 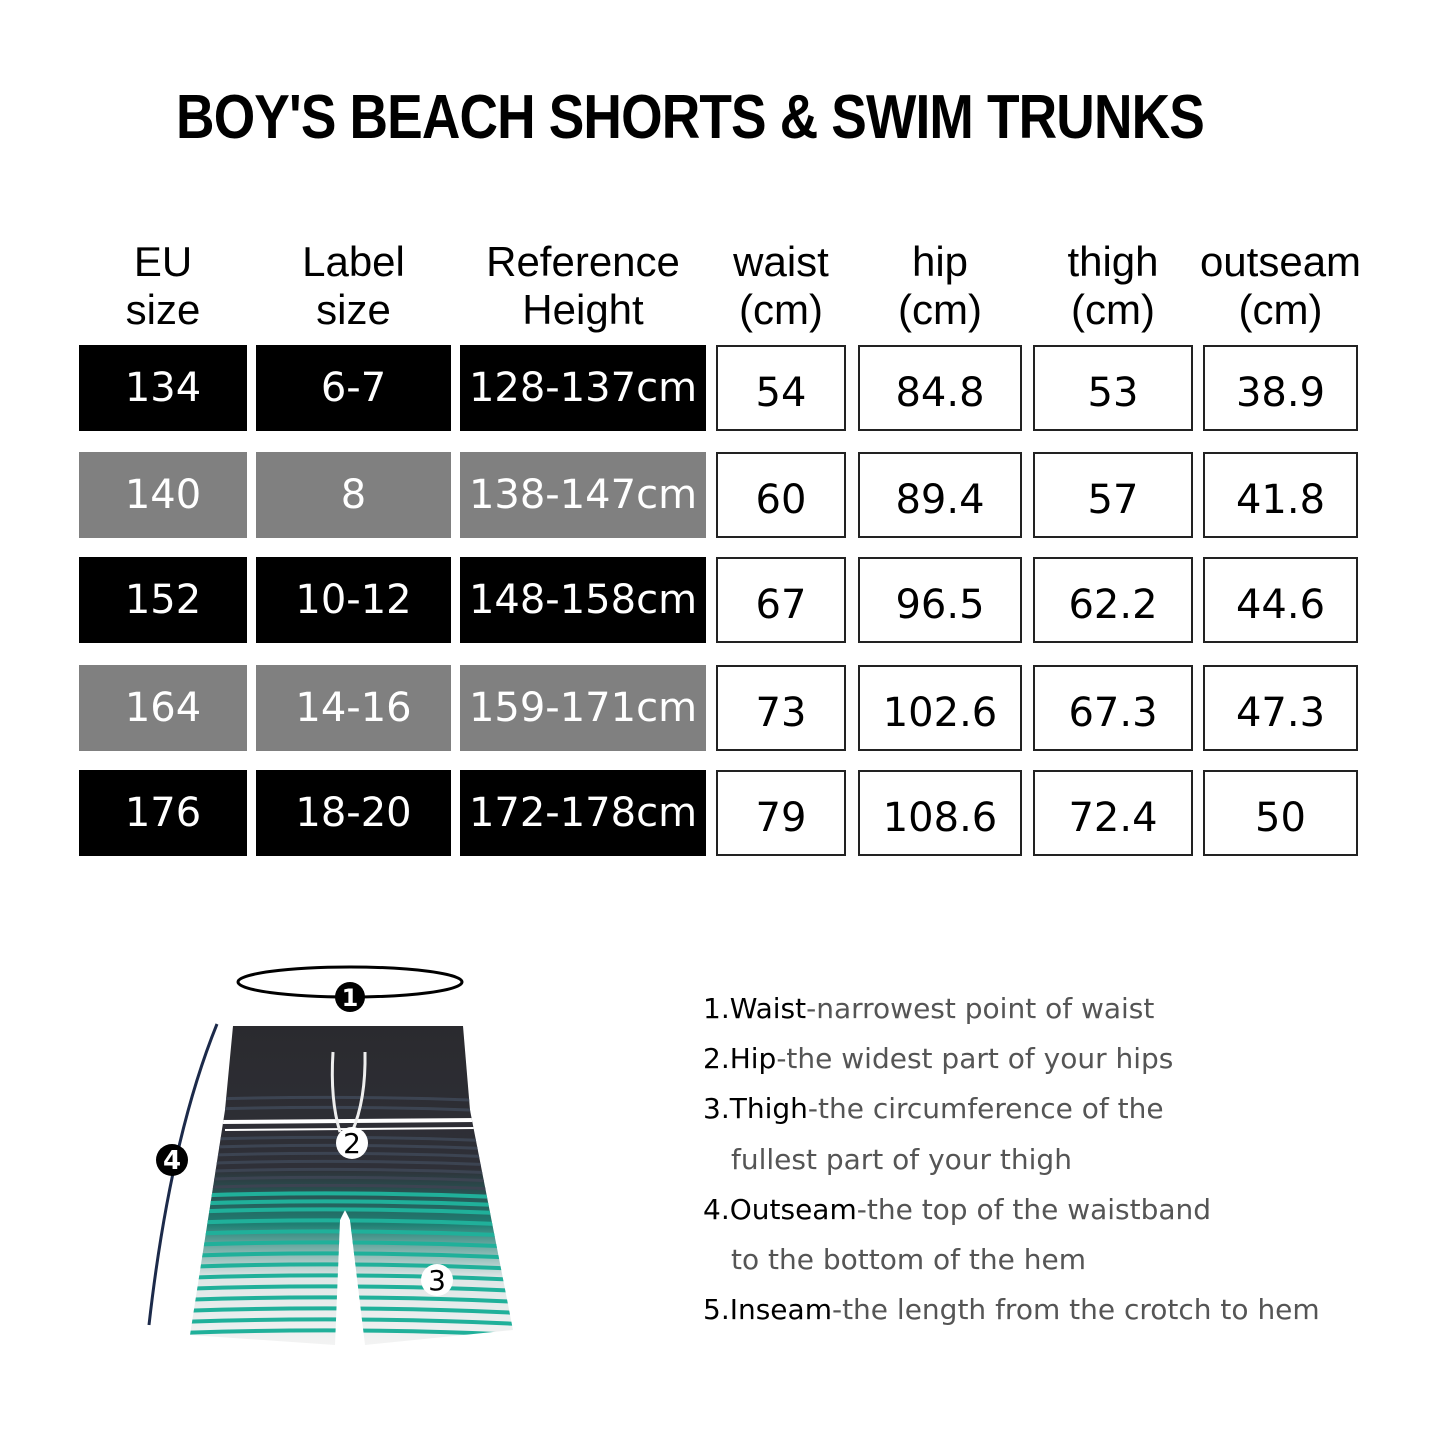 What do you see at coordinates (909, 1259) in the screenshot?
I see `legend-continuation: to the bottom of the hem` at bounding box center [909, 1259].